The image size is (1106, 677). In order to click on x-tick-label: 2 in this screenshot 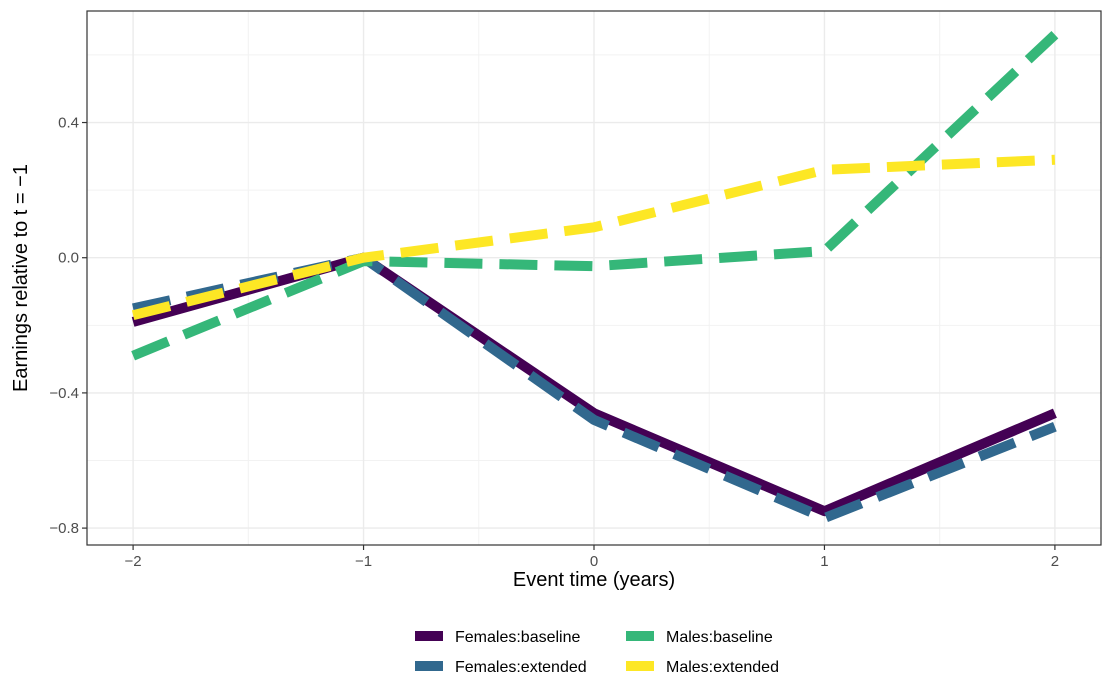, I will do `click(1055, 561)`.